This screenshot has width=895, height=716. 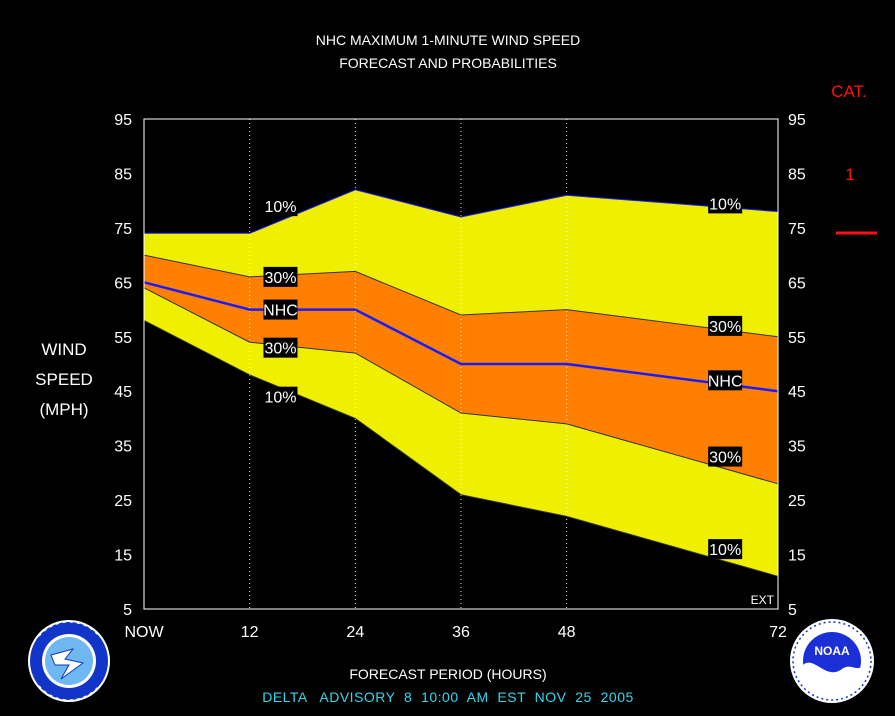 I want to click on x-tick-12: 12, so click(x=250, y=632).